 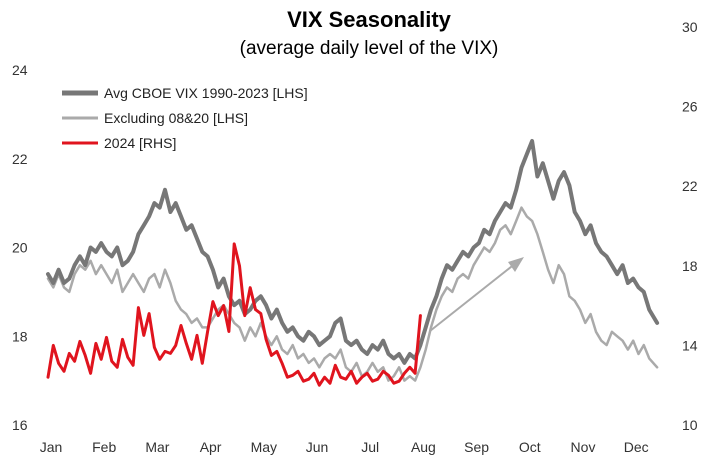 What do you see at coordinates (476, 447) in the screenshot?
I see `x-tick-label: Sep` at bounding box center [476, 447].